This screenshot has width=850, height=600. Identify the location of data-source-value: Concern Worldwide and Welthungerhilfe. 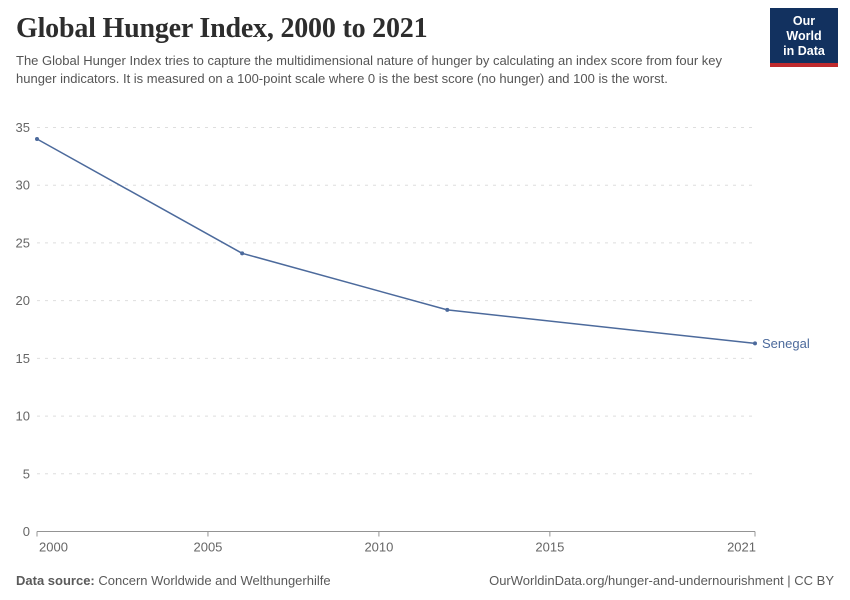
(214, 580).